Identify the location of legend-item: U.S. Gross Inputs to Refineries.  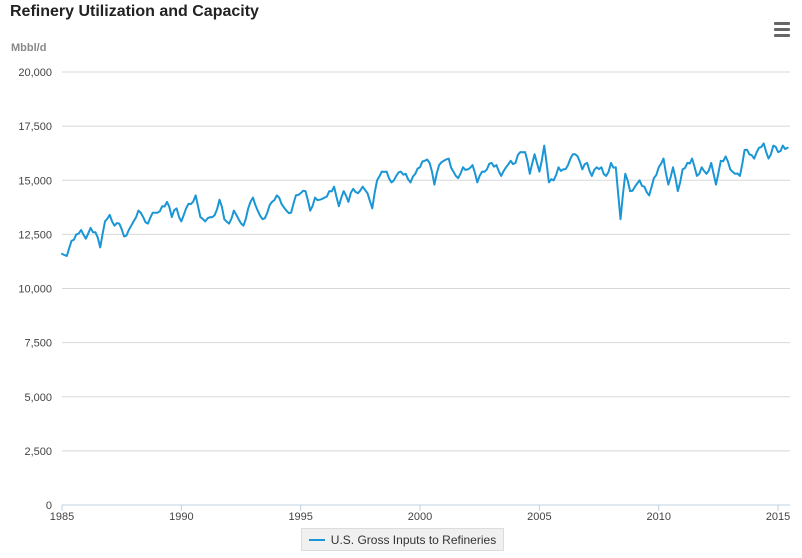
(402, 539).